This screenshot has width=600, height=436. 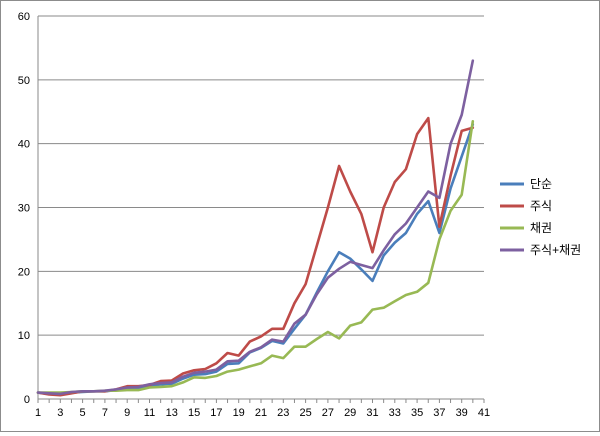 I want to click on x-tick-label: 15, so click(x=194, y=413).